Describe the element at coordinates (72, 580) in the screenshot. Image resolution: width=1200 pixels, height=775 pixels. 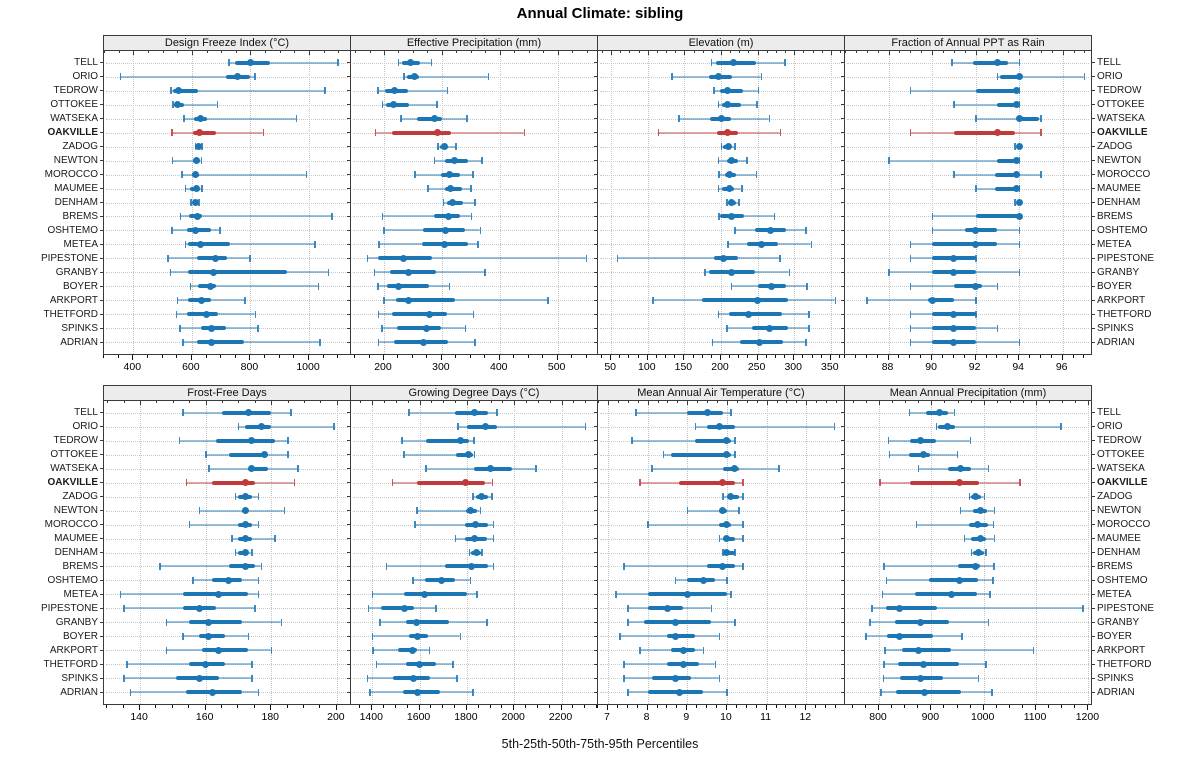
I see `site-label-oshtemo: OSHTEMO` at that location.